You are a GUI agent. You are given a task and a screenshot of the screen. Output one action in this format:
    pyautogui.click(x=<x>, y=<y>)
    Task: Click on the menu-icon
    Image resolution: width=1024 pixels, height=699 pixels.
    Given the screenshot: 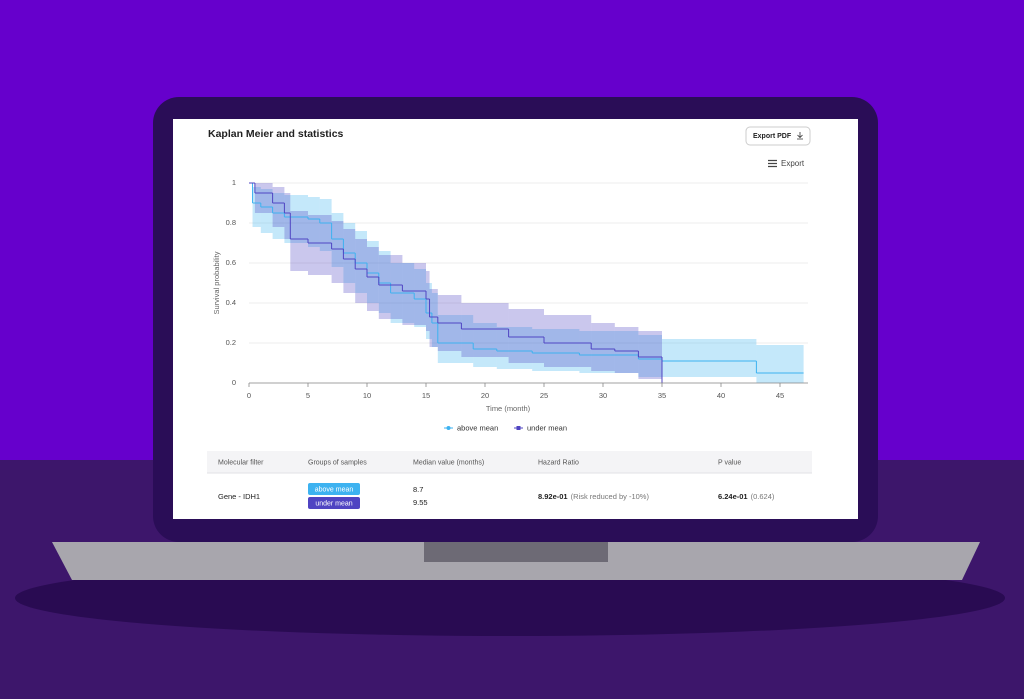 What is the action you would take?
    pyautogui.click(x=772, y=163)
    